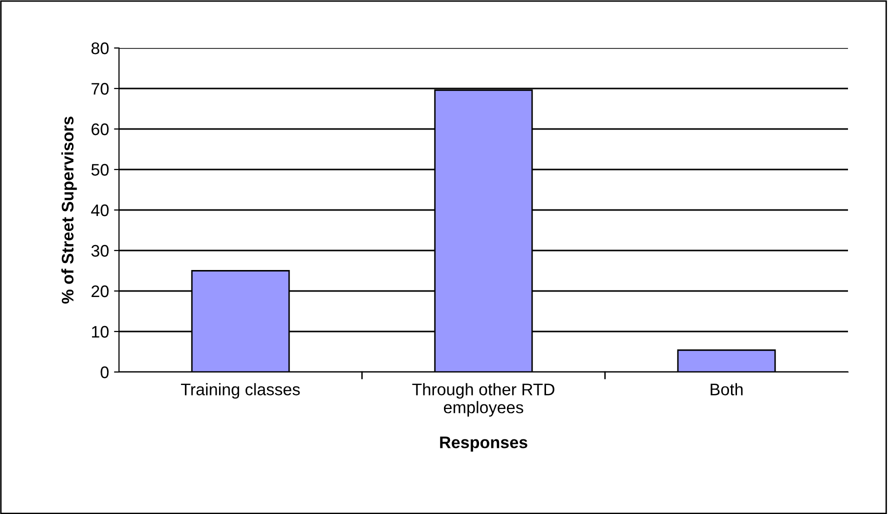 Image resolution: width=888 pixels, height=514 pixels. I want to click on y-tick-label: 70, so click(100, 88).